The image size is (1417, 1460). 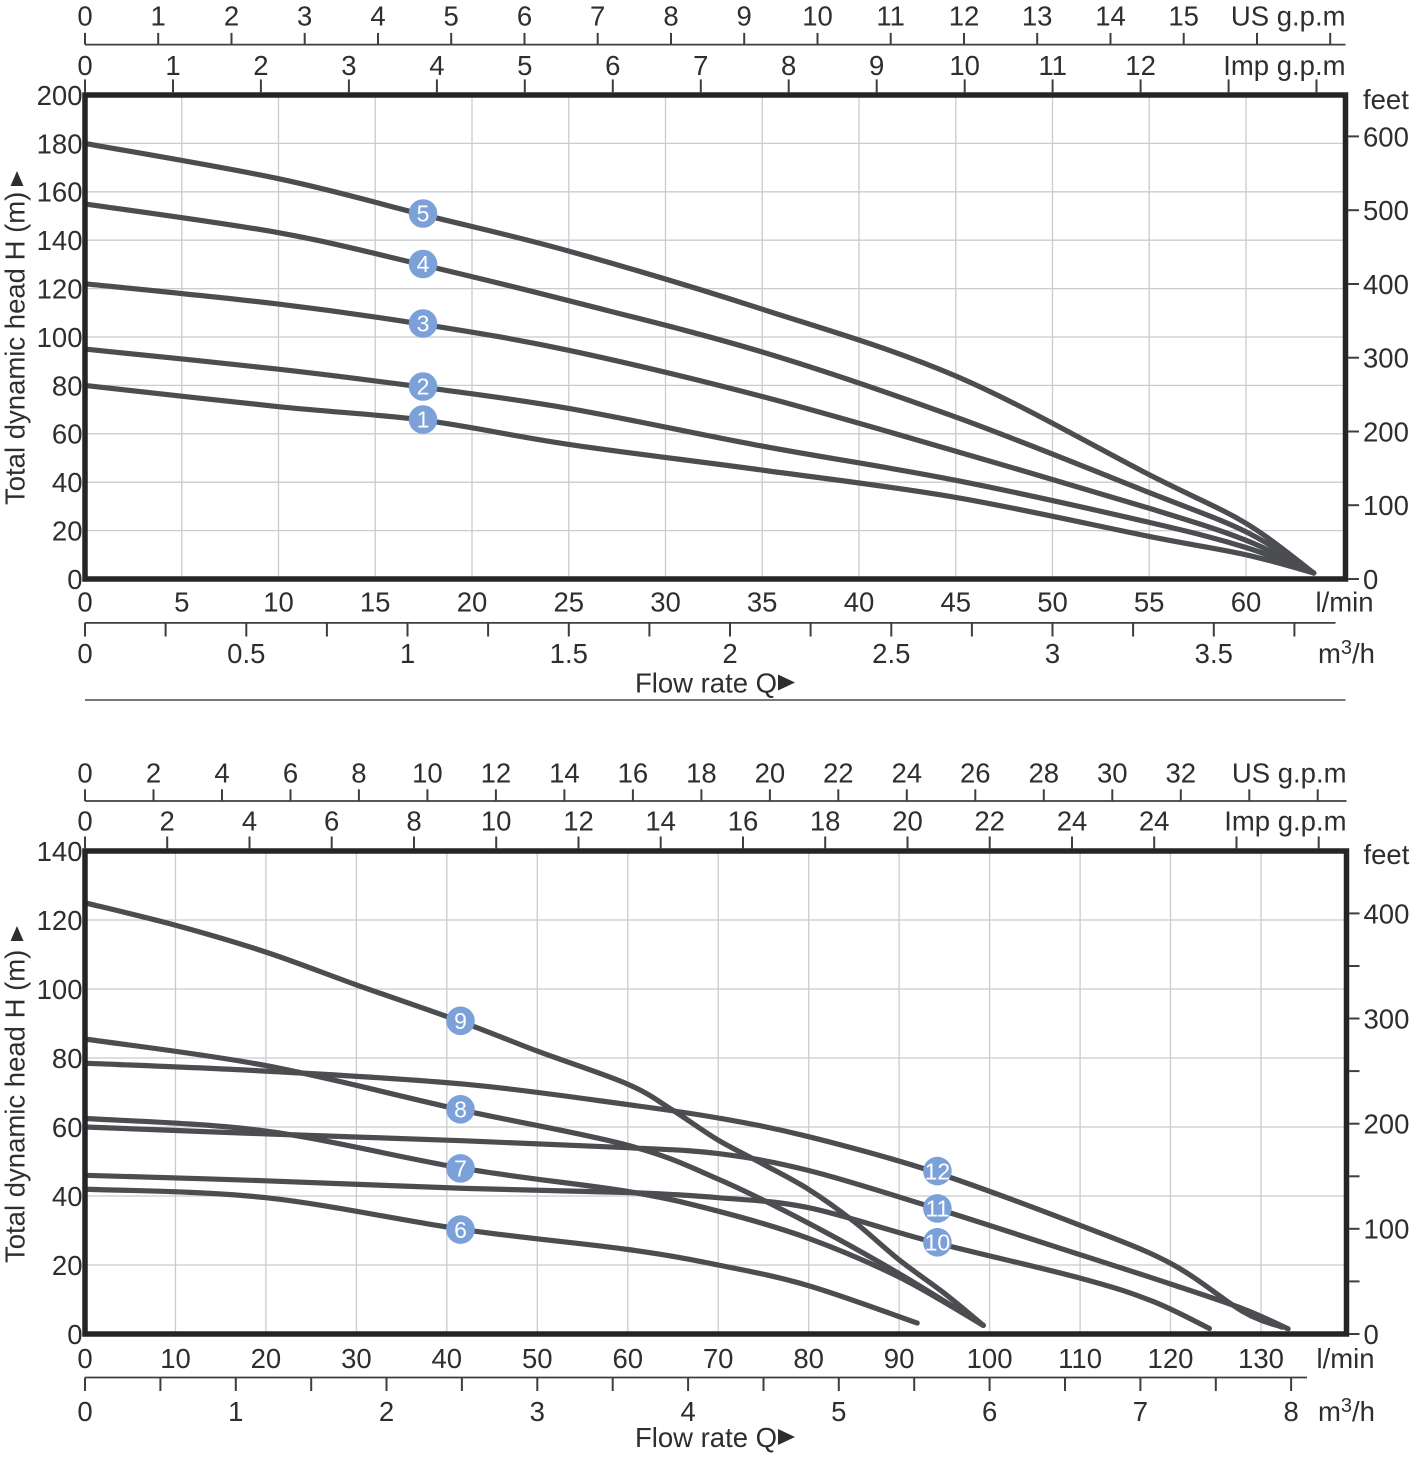 I want to click on svg-text: Total dynamic head H (m), so click(x=15, y=348).